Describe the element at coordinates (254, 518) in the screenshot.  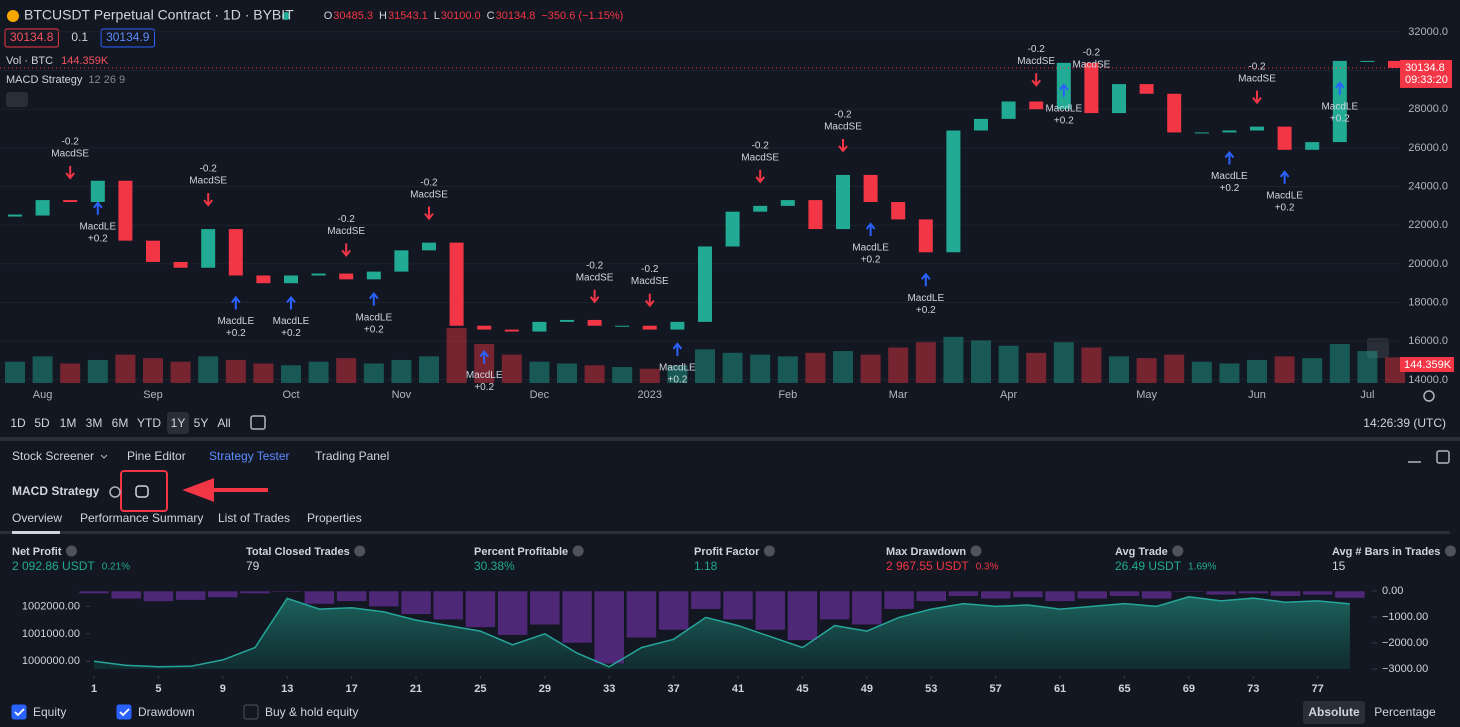
I see `sub-tab: List of Trades` at that location.